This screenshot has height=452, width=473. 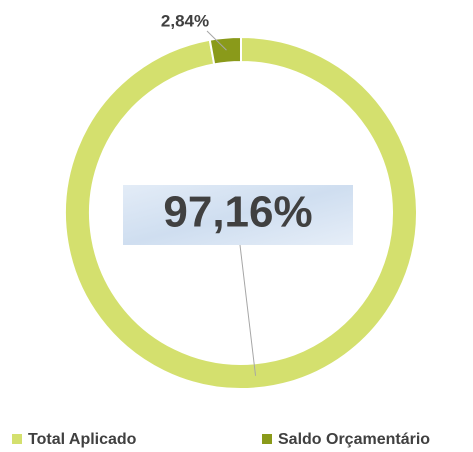 I want to click on label-box, so click(x=238, y=215).